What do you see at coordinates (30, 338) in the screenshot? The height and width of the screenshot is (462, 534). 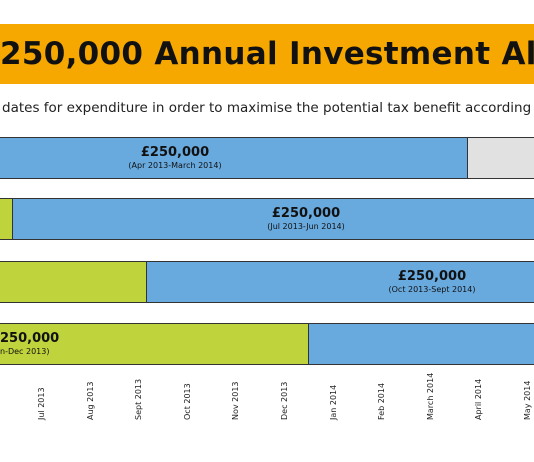 I see `amount: 250,000` at bounding box center [30, 338].